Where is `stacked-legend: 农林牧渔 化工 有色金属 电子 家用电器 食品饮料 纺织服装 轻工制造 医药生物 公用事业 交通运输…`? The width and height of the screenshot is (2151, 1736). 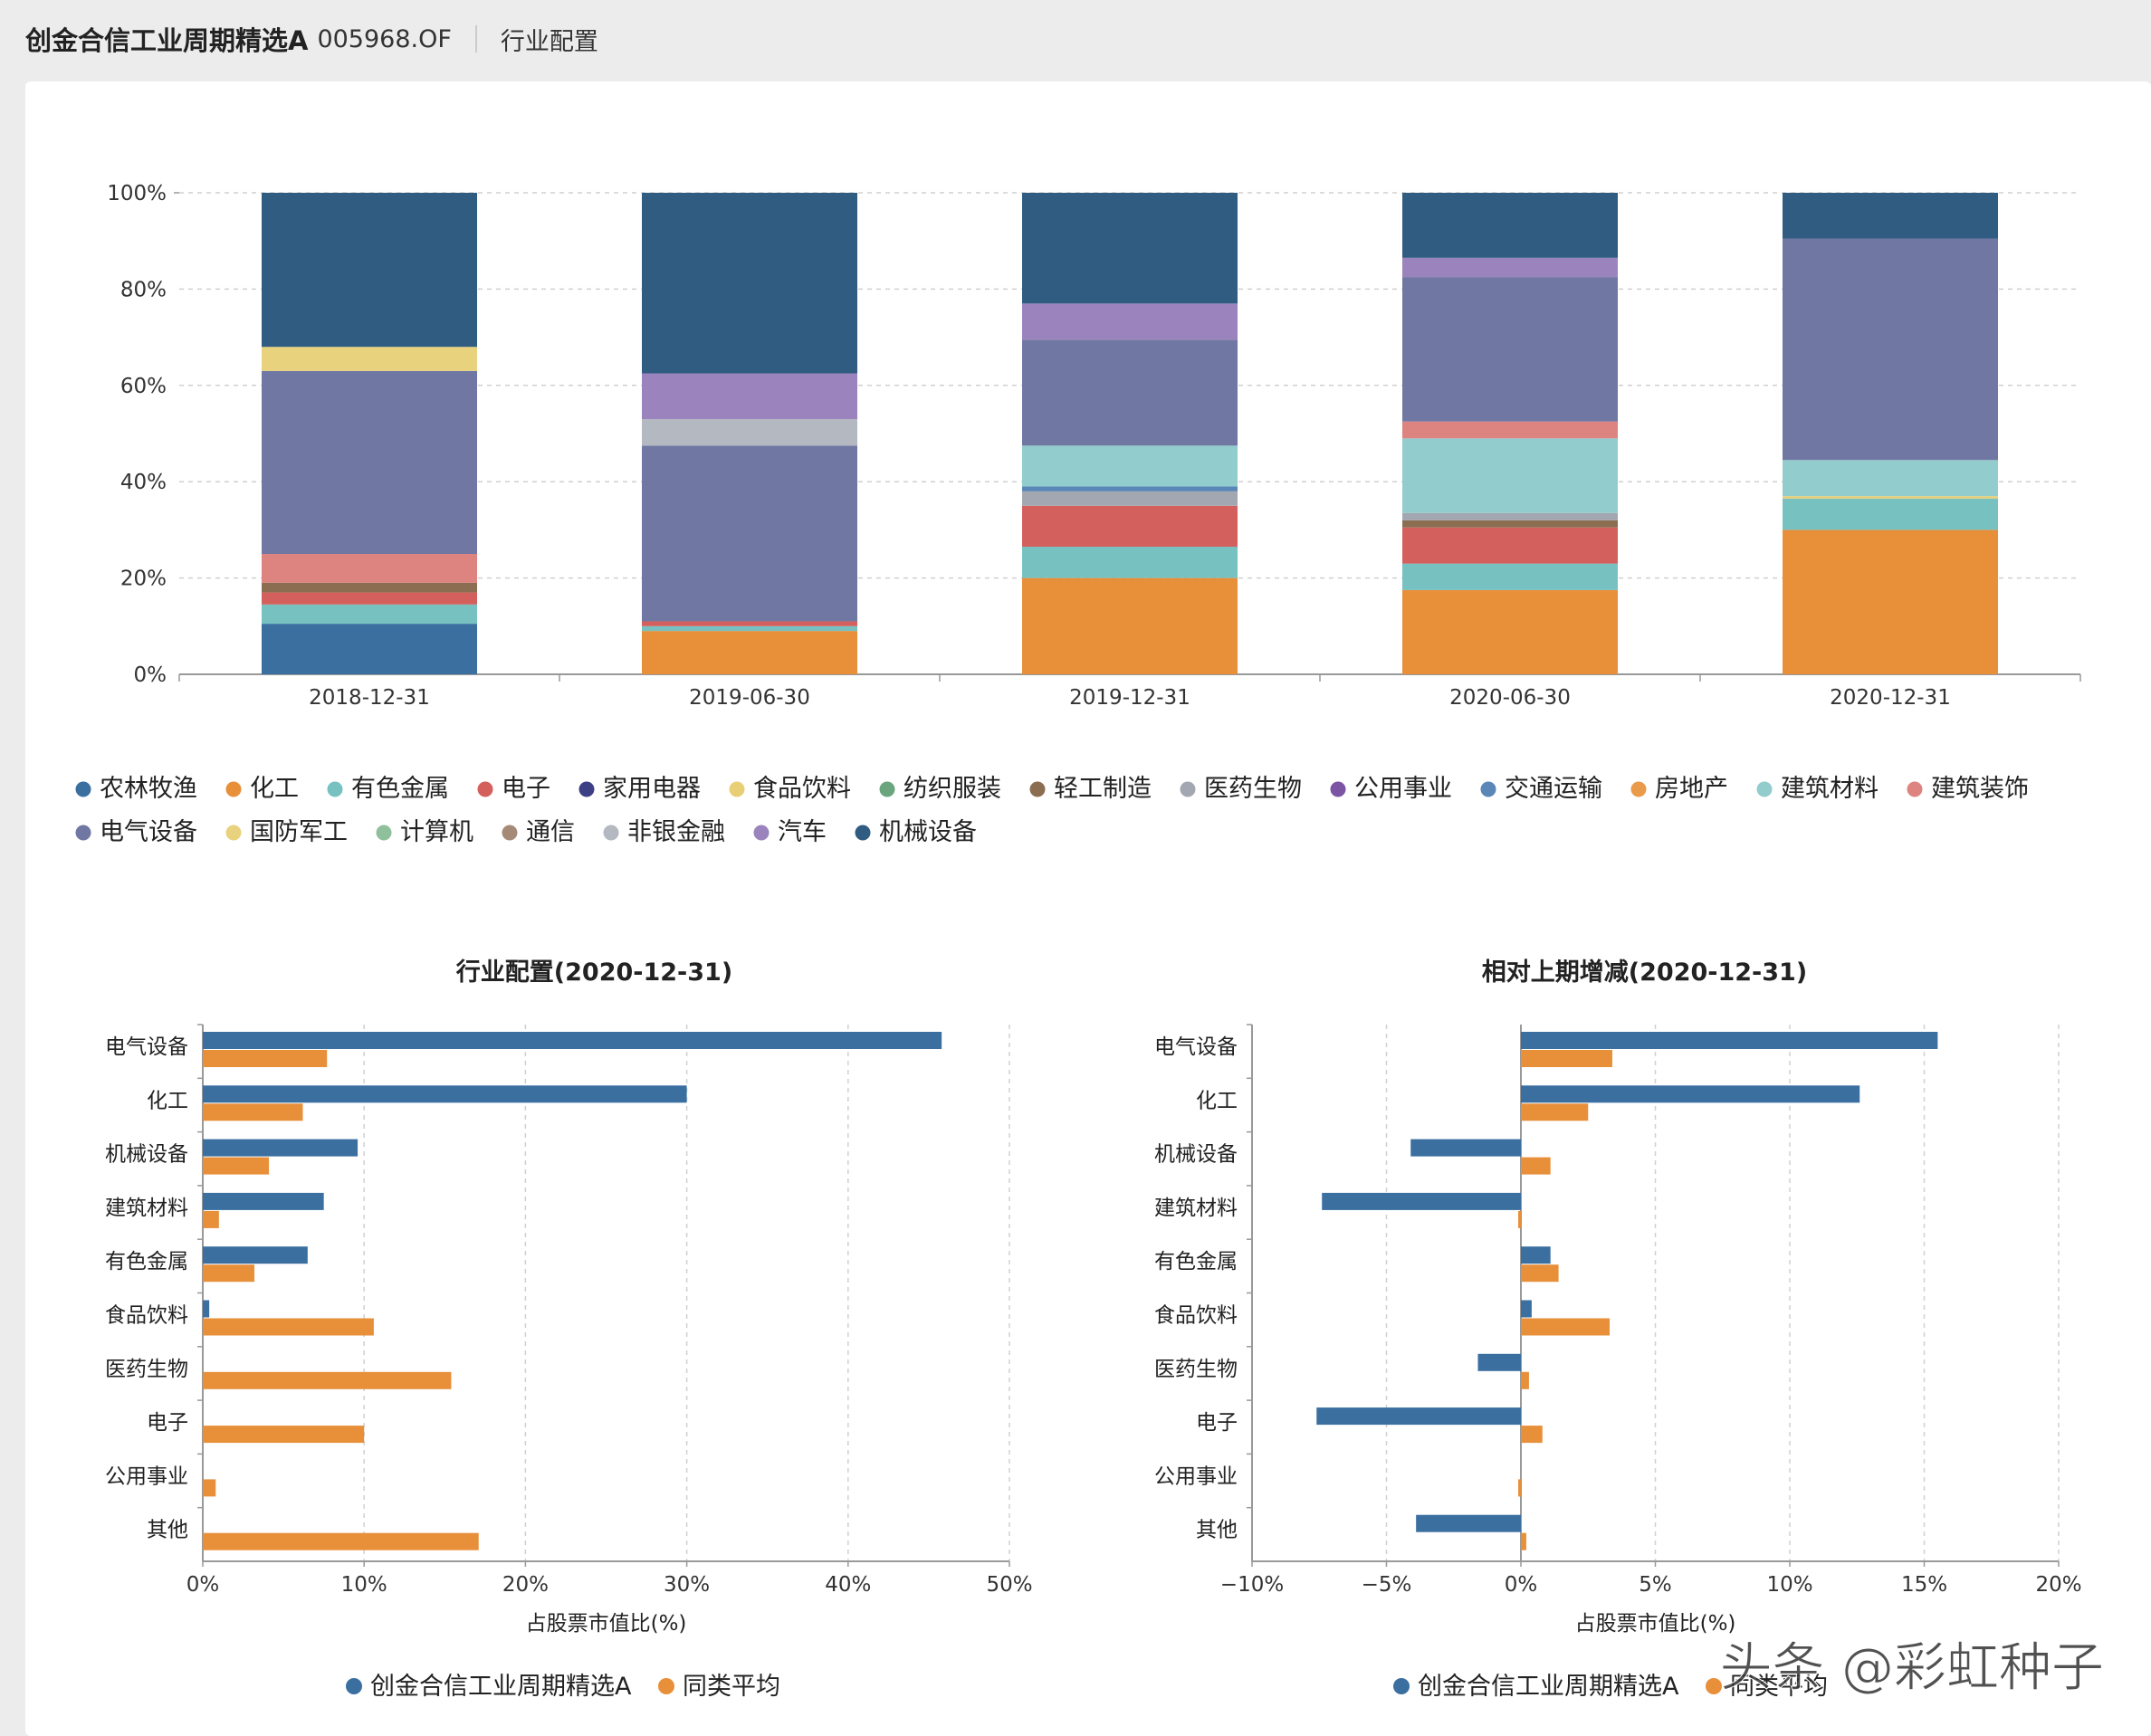 stacked-legend: 农林牧渔 化工 有色金属 电子 家用电器 食品饮料 纺织服装 轻工制造 医药生物 公用事业 交通运输… is located at coordinates (1052, 810).